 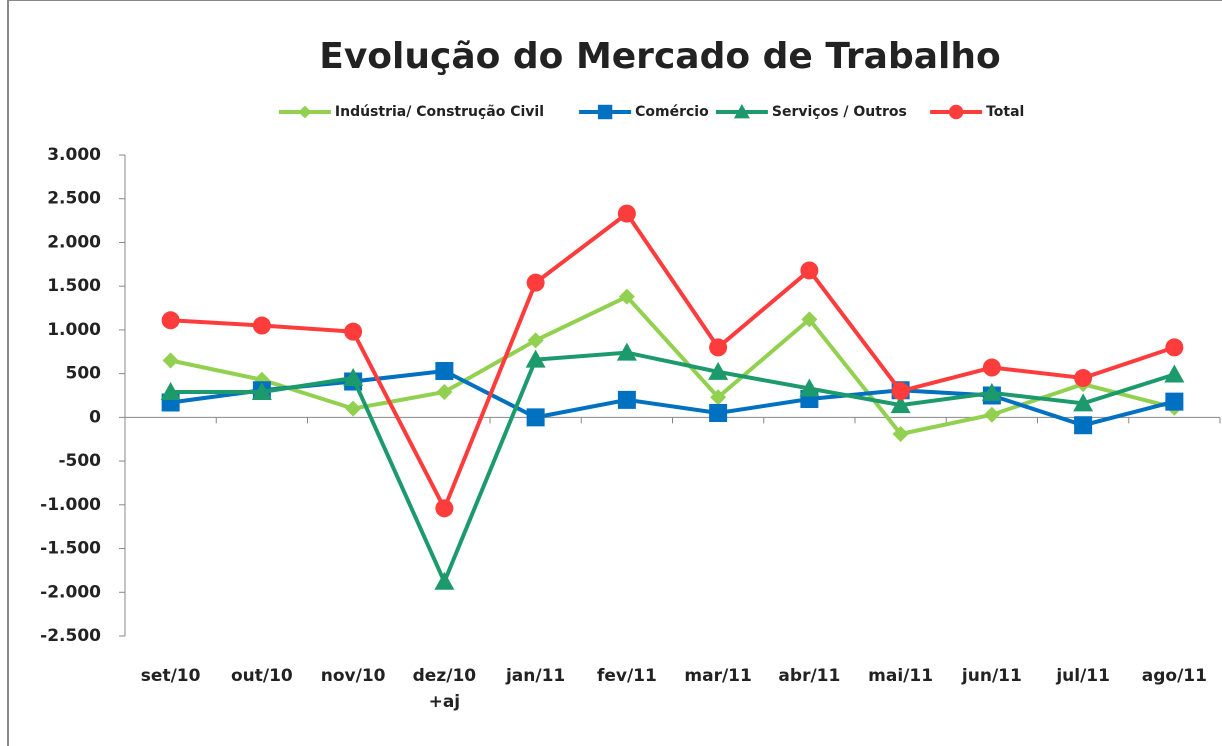 What do you see at coordinates (1083, 676) in the screenshot?
I see `x-tick-label: jul/11` at bounding box center [1083, 676].